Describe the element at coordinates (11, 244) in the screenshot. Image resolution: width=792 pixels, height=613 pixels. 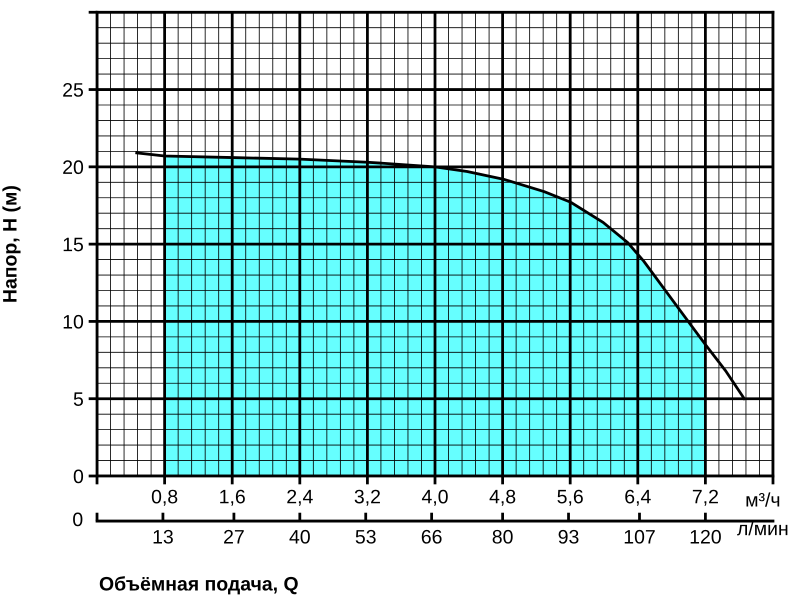
I see `y-axis-title: Напор, H (м)` at that location.